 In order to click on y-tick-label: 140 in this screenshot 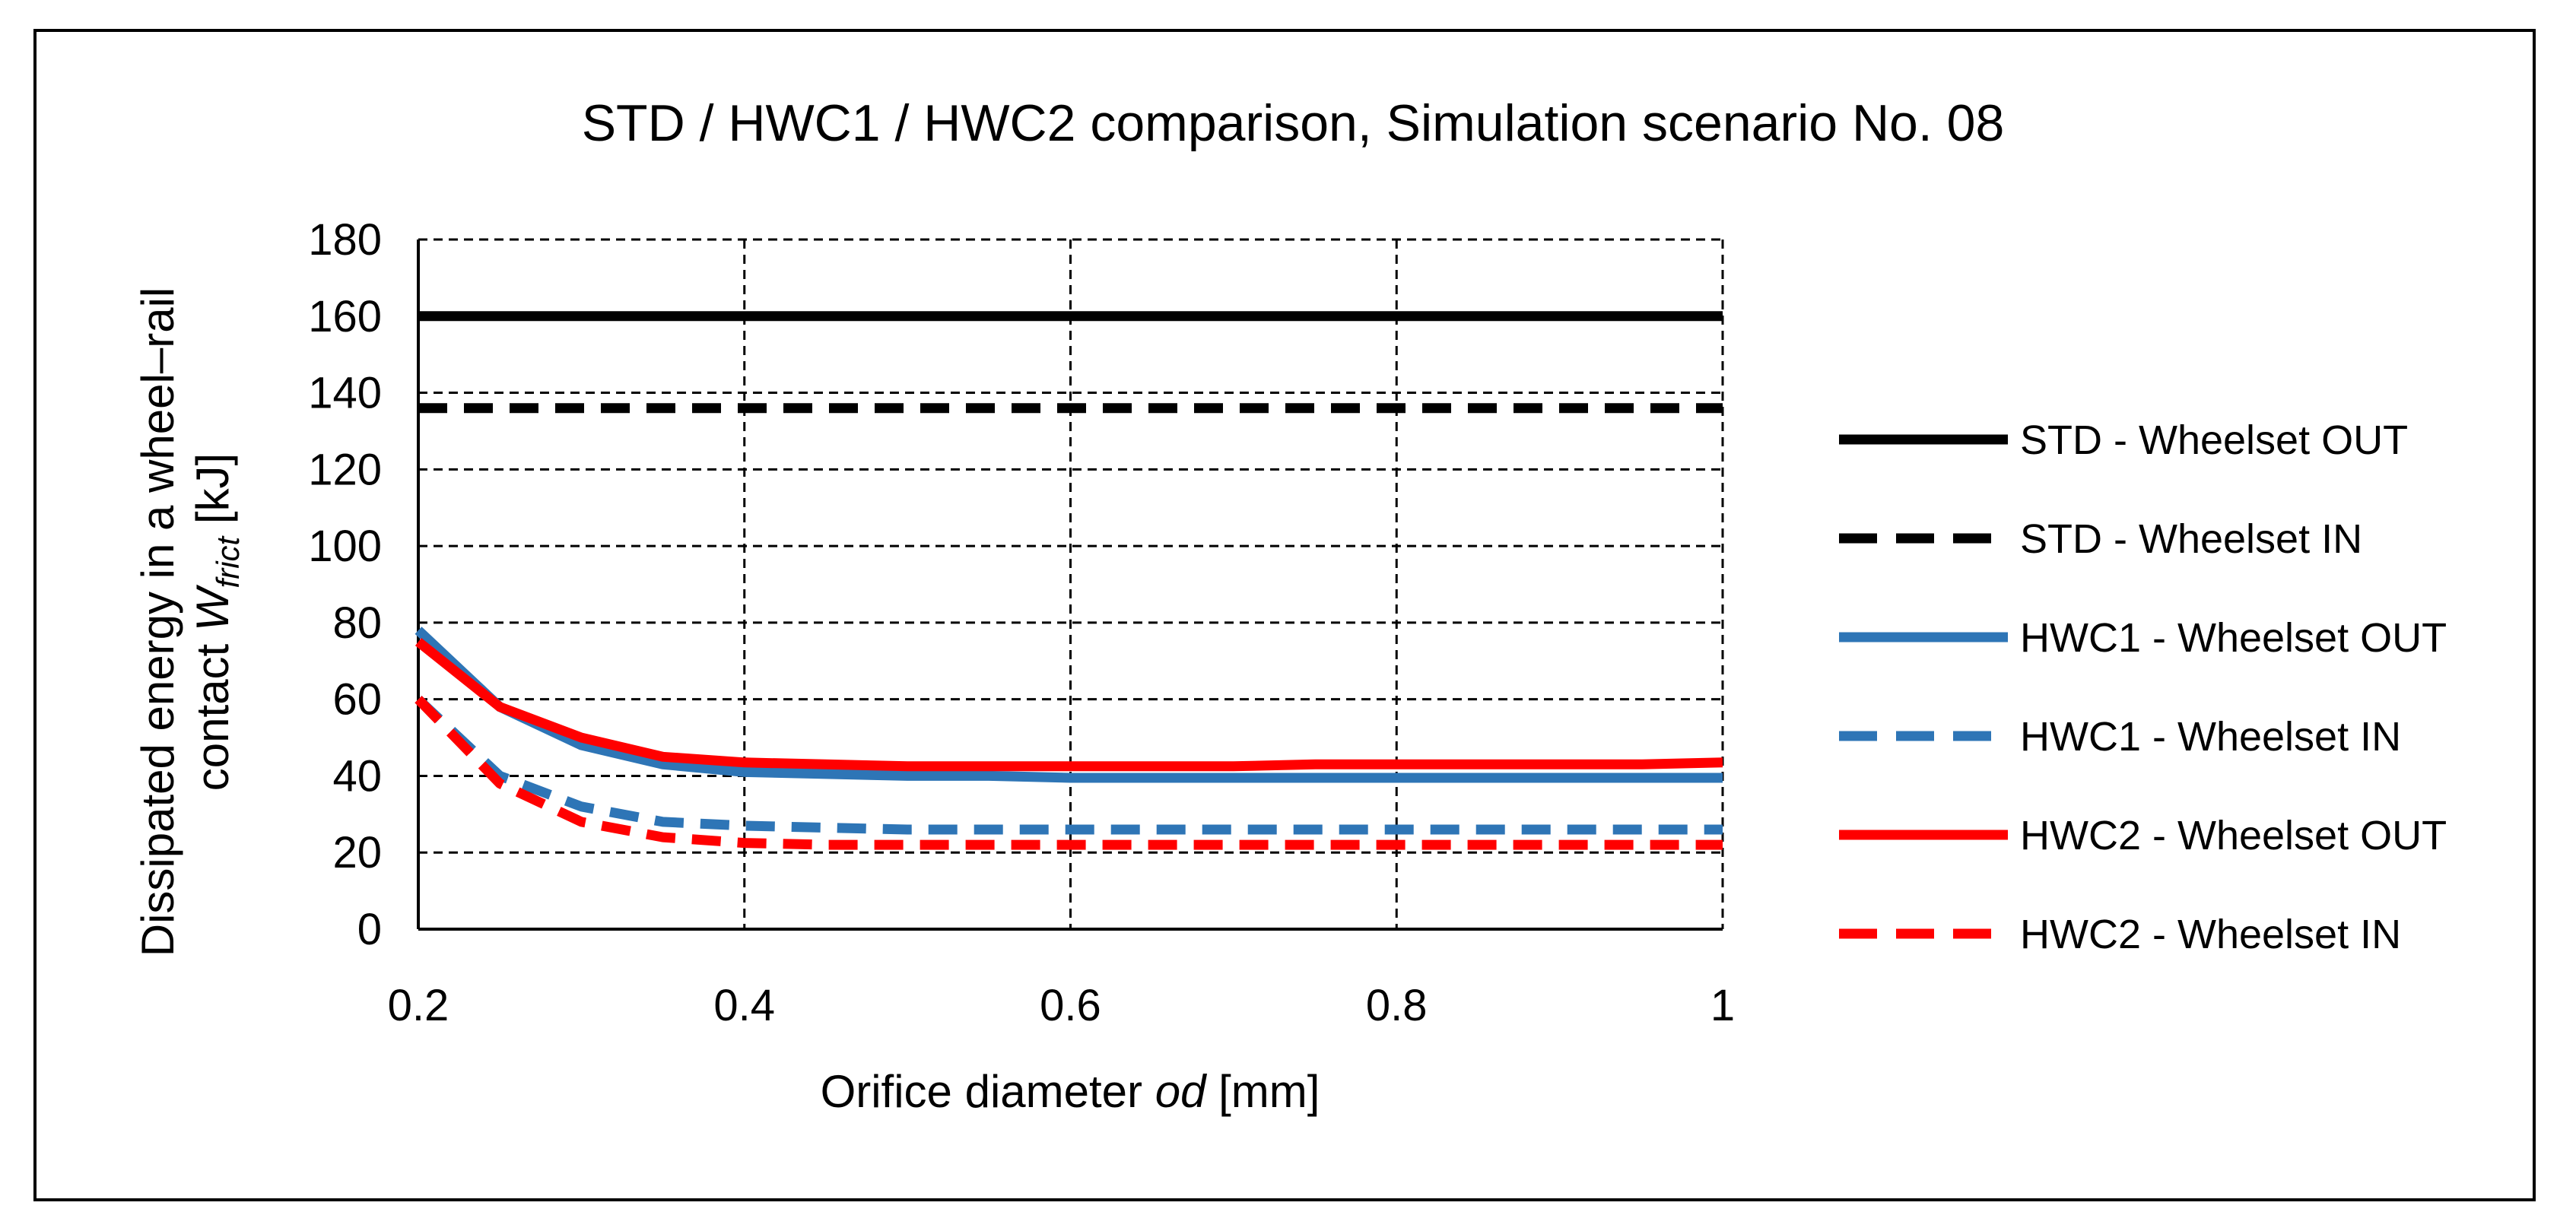, I will do `click(345, 393)`.